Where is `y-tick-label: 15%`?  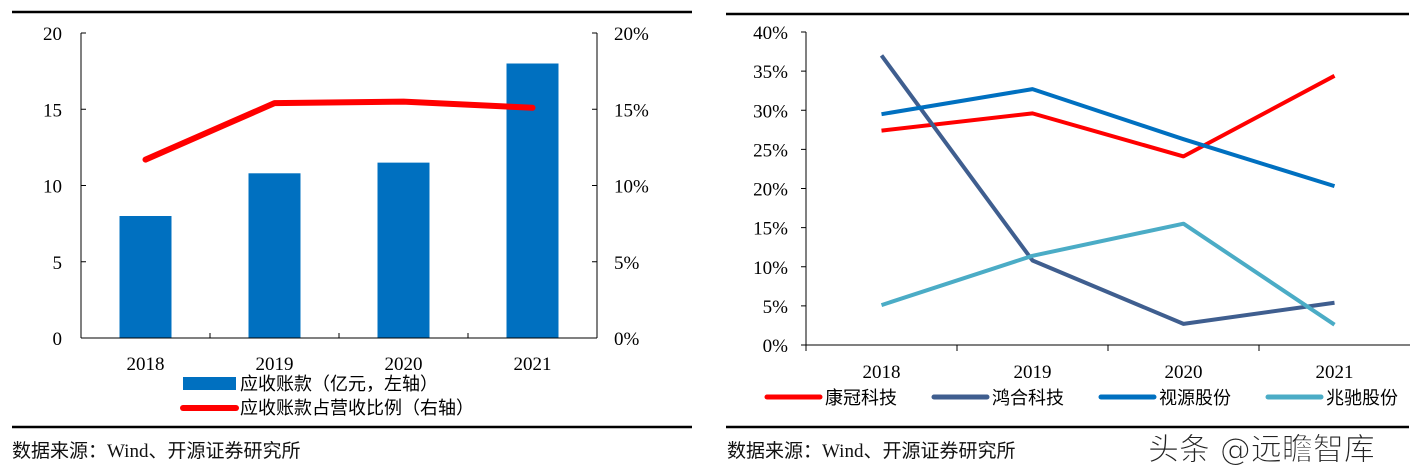 y-tick-label: 15% is located at coordinates (770, 229).